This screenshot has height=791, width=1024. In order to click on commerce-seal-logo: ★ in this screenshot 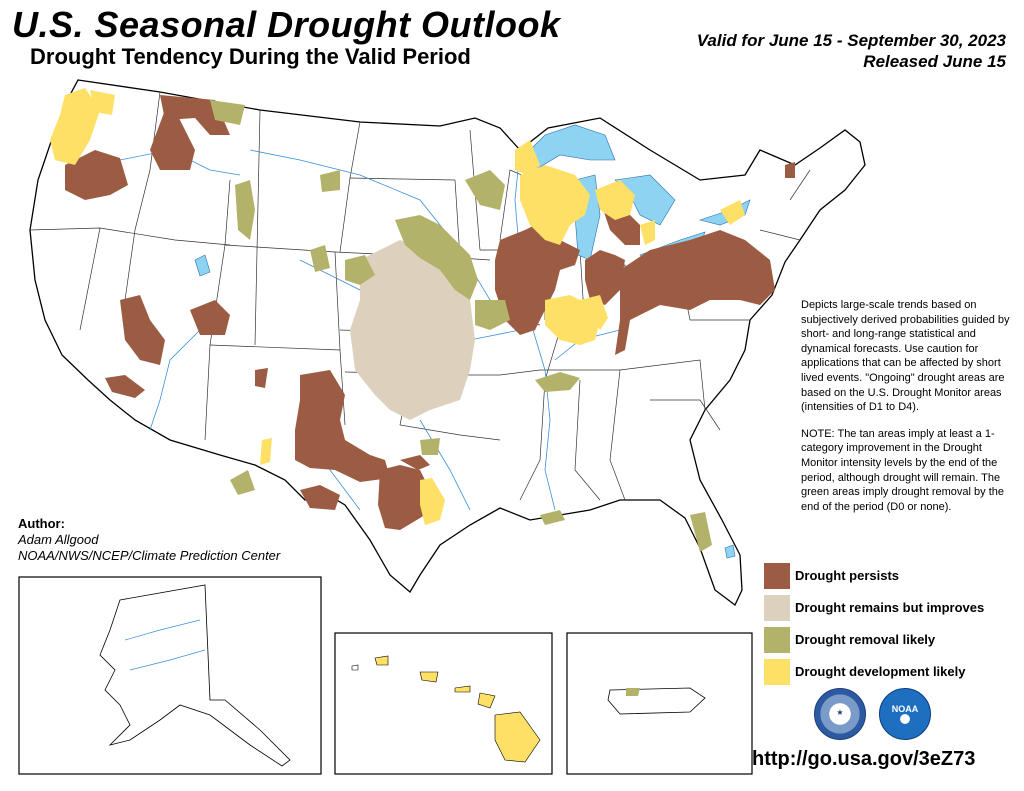, I will do `click(840, 714)`.